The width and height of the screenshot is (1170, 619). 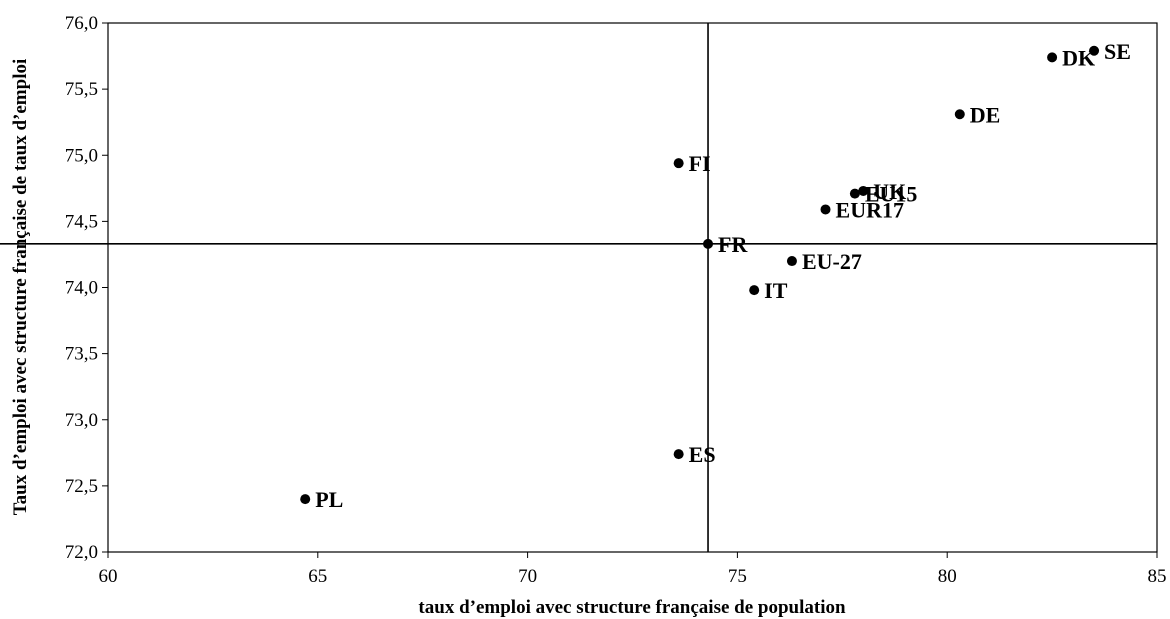 What do you see at coordinates (81, 89) in the screenshot?
I see `y-tick-label: 75,5` at bounding box center [81, 89].